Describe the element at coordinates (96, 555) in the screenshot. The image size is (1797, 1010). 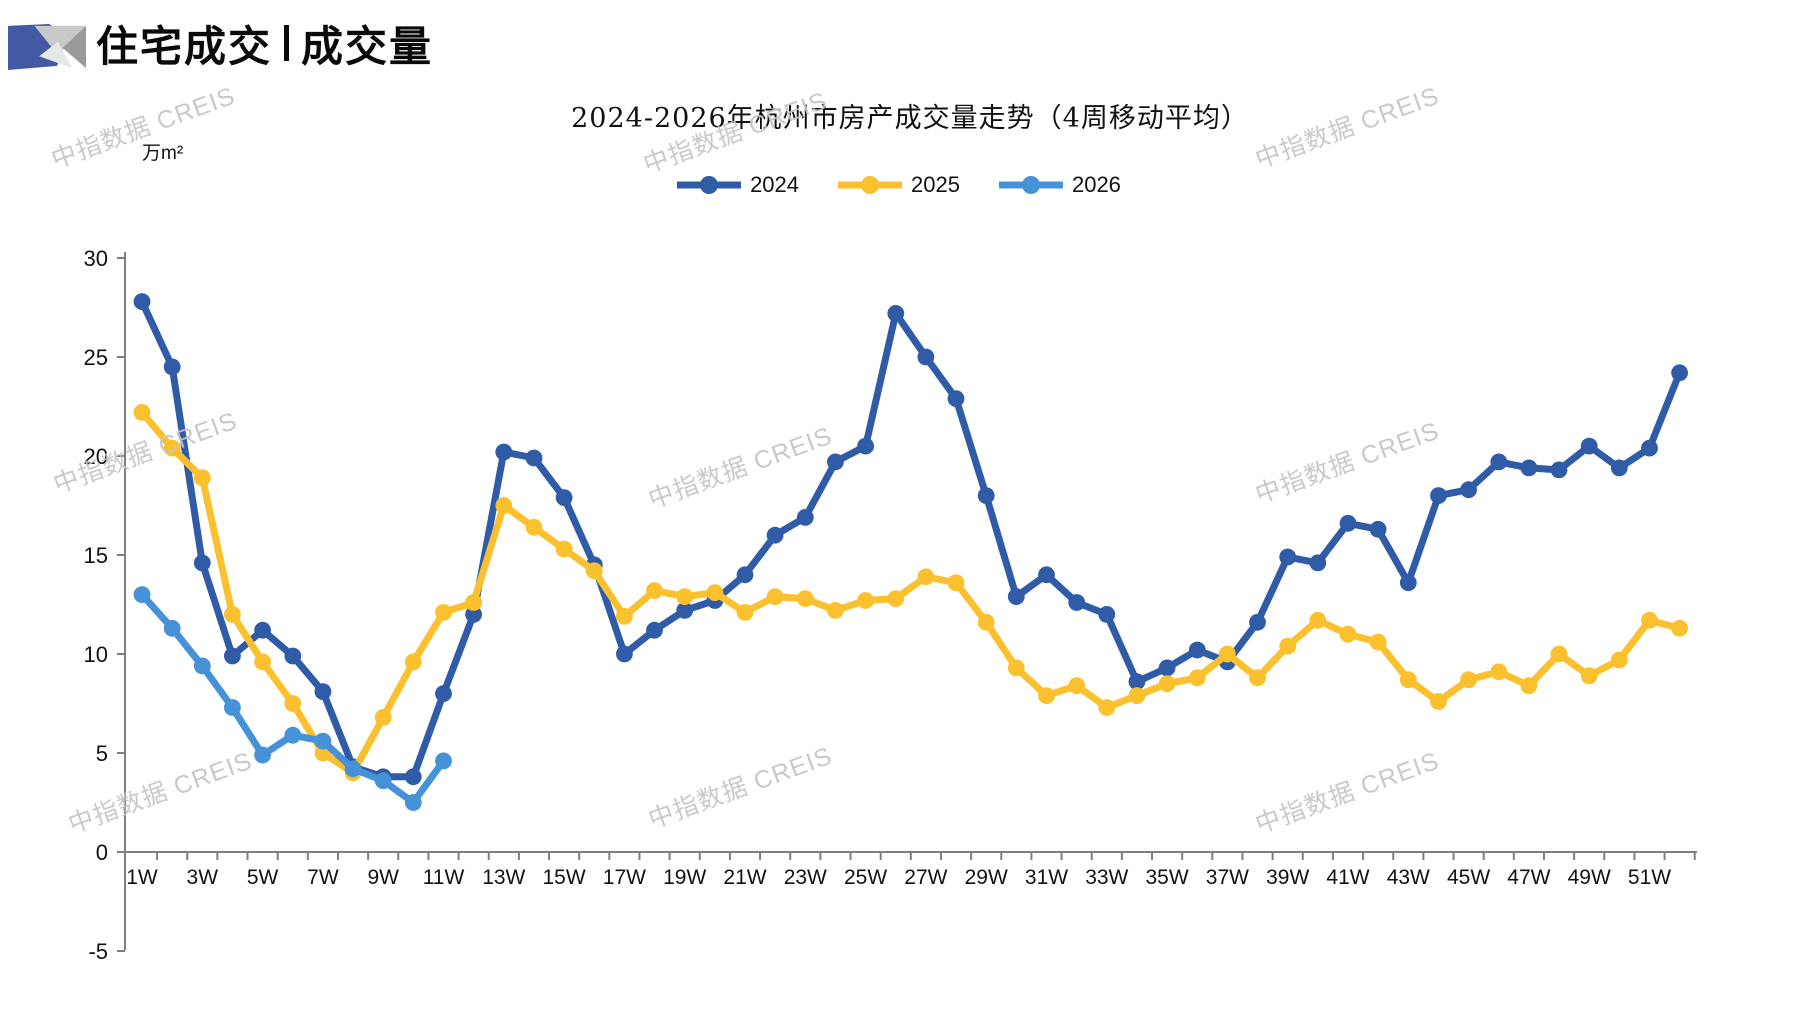
I see `y-tick-label: 15` at that location.